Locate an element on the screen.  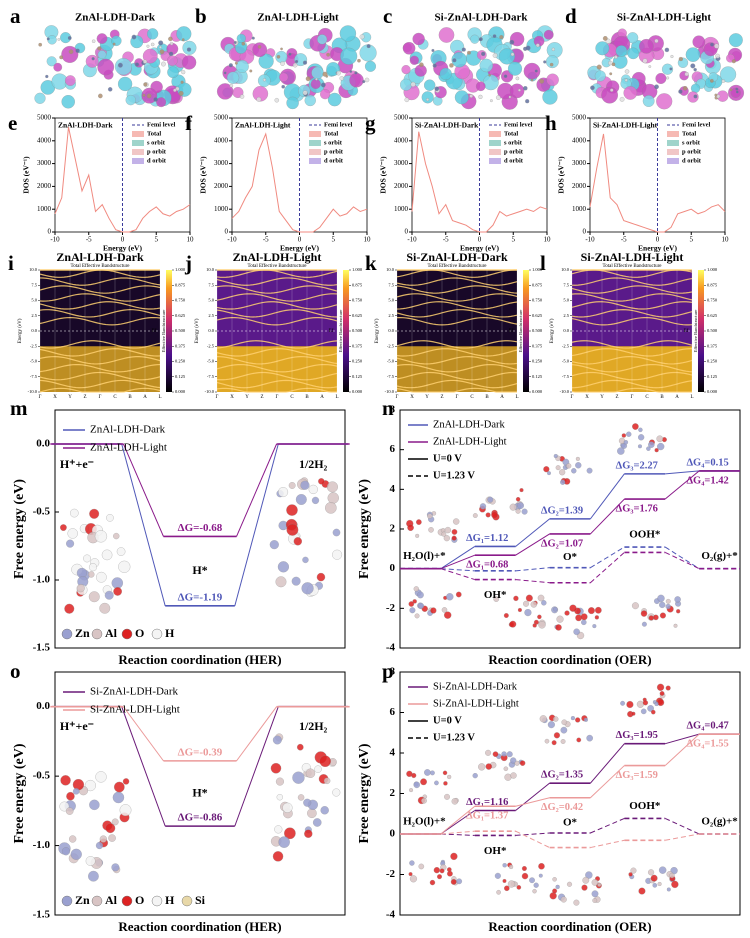
y-tick-label: 2000 is located at coordinates (221, 186).